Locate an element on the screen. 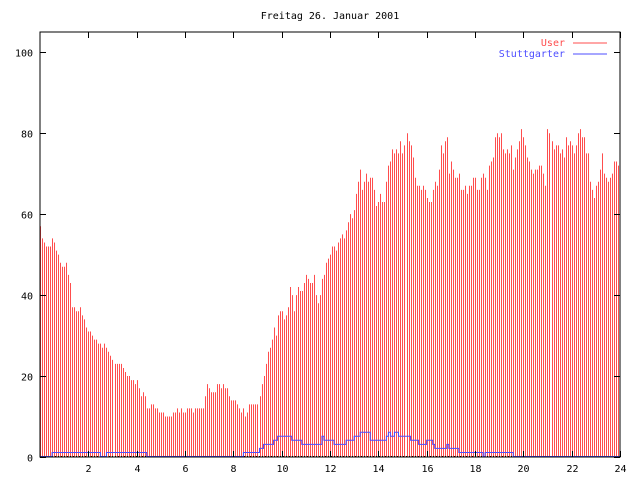 The image size is (640, 480). x-tick-label: 8 is located at coordinates (233, 469).